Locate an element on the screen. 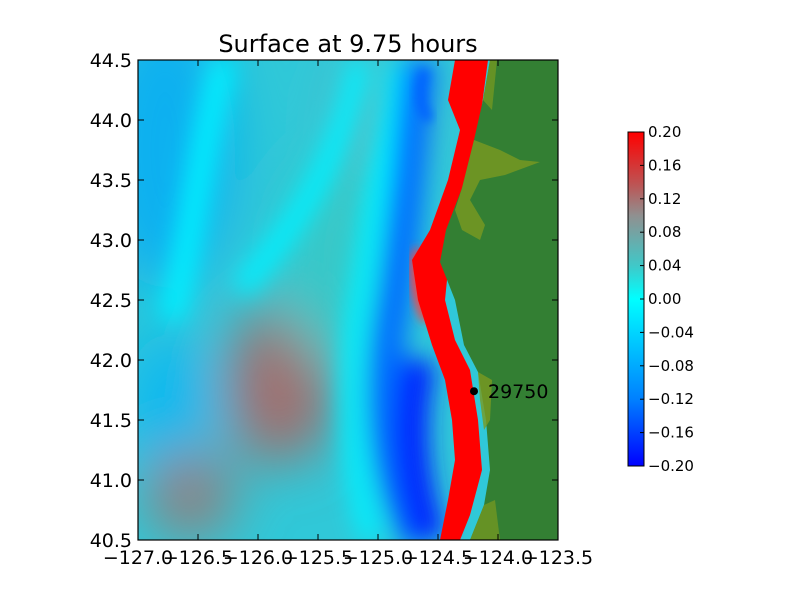  colorbar-tick-label: 0.12 is located at coordinates (664, 199).